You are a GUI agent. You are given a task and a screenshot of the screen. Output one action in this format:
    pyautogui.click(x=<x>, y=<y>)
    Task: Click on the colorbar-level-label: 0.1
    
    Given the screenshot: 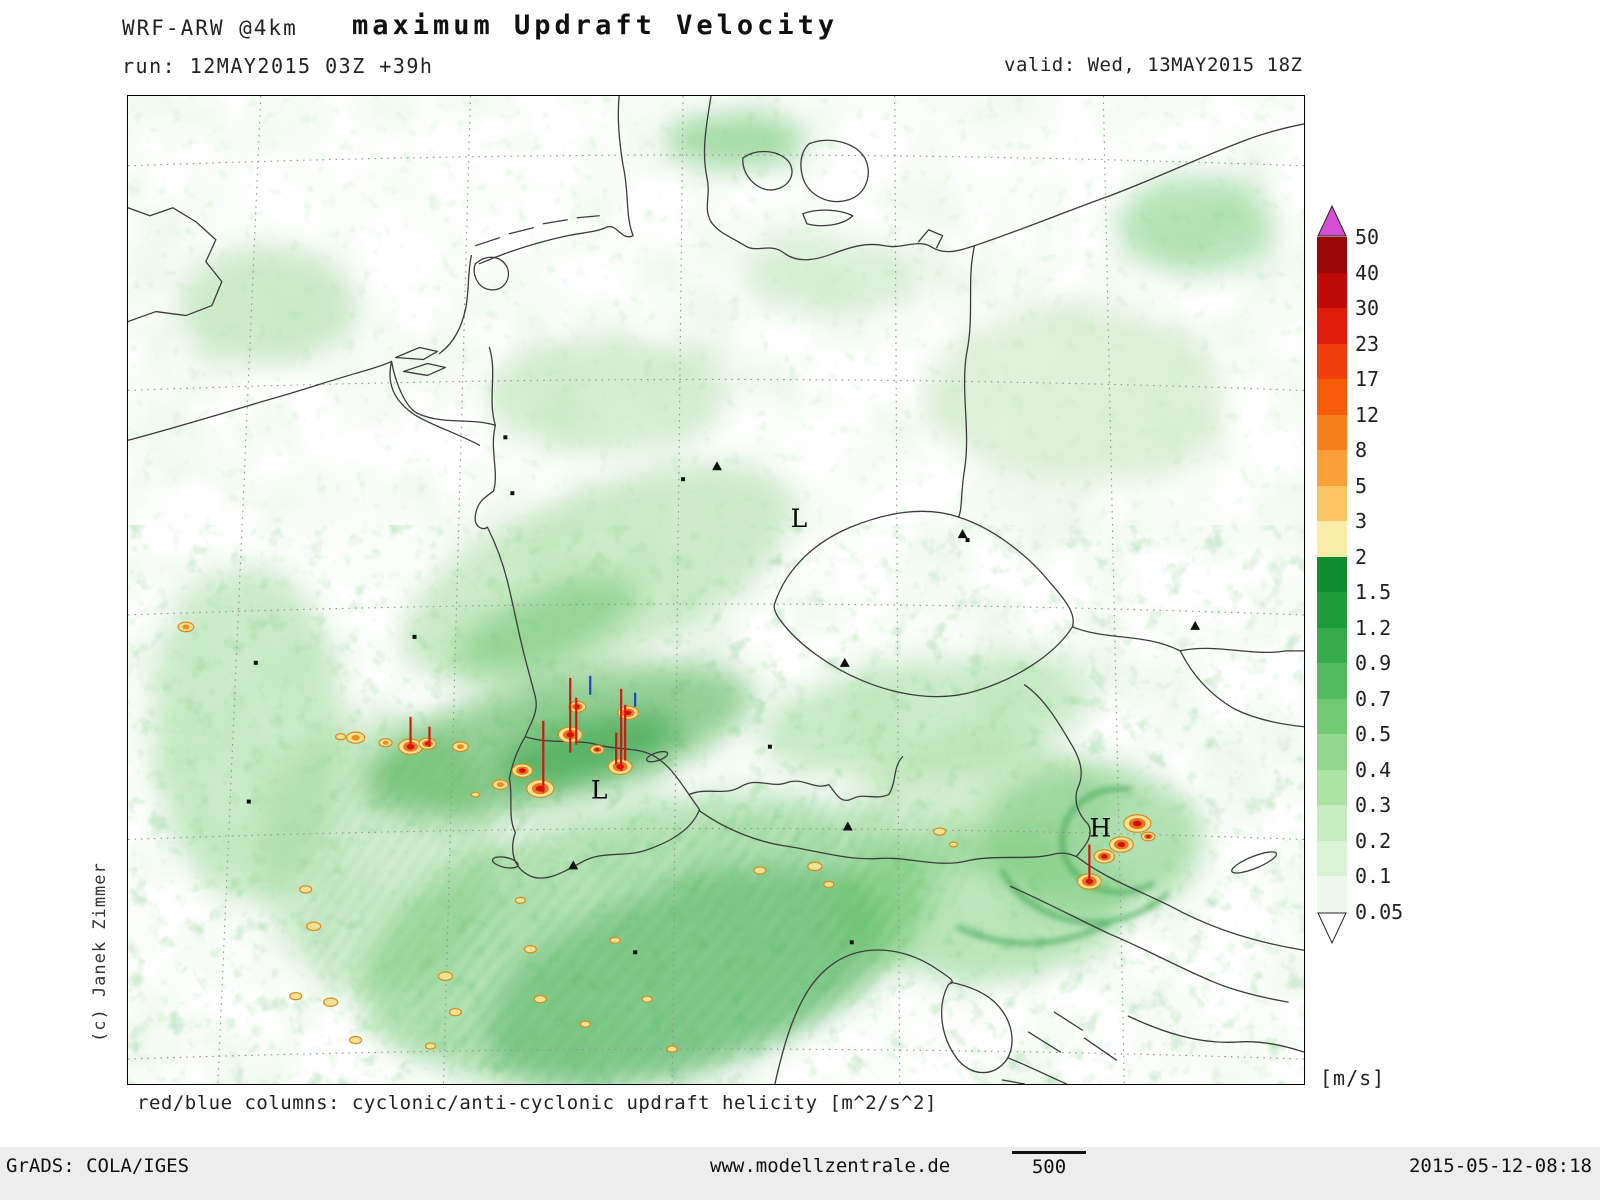 What is the action you would take?
    pyautogui.click(x=1373, y=876)
    